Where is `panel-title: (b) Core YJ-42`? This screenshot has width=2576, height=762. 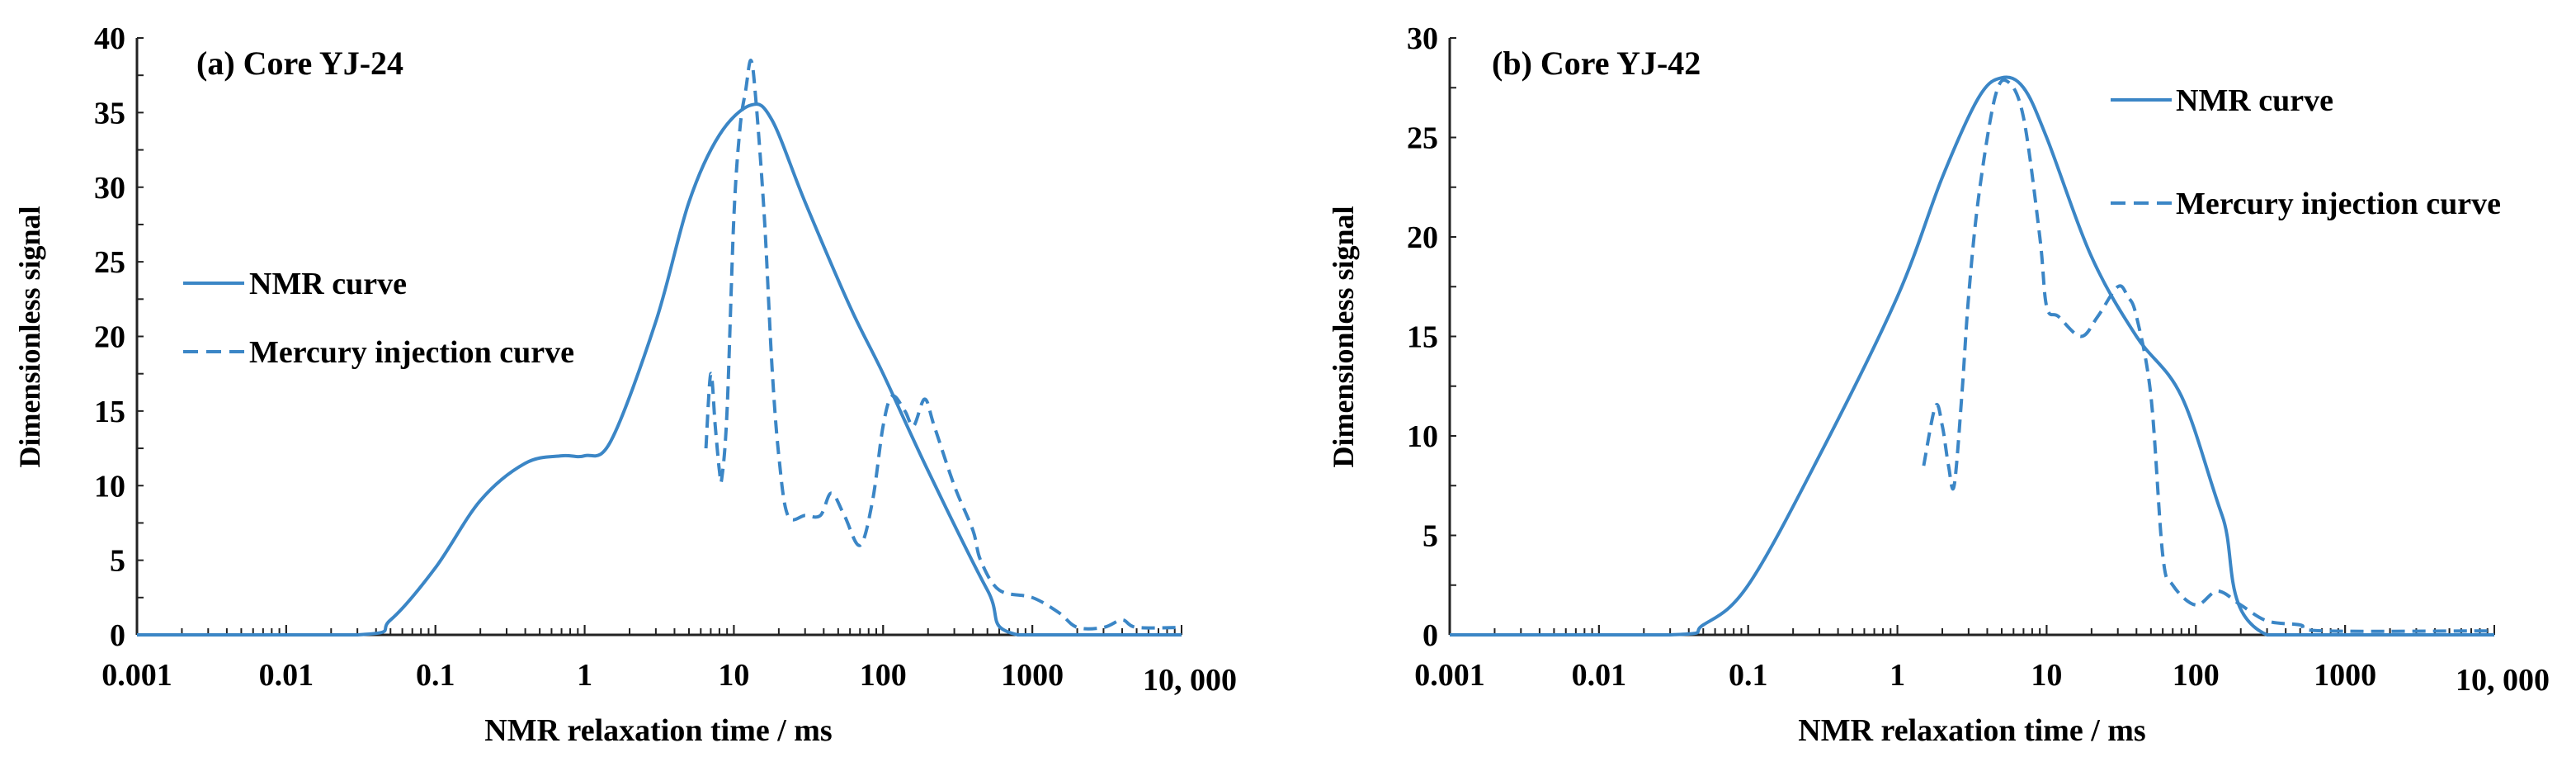
panel-title: (b) Core YJ-42 is located at coordinates (1596, 63).